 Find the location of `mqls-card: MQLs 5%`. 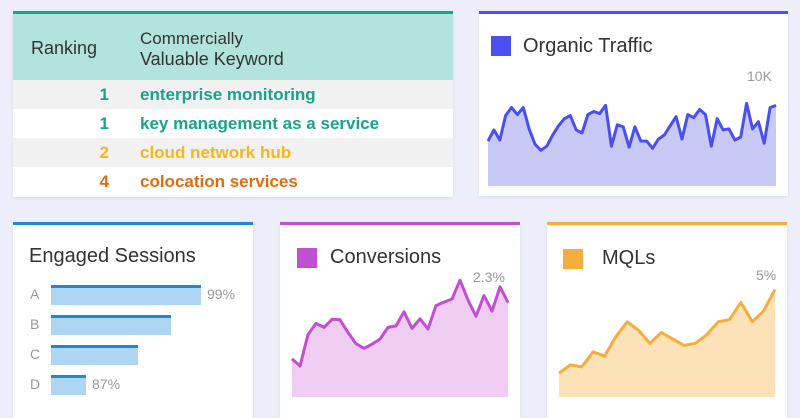

mqls-card: MQLs 5% is located at coordinates (667, 320).